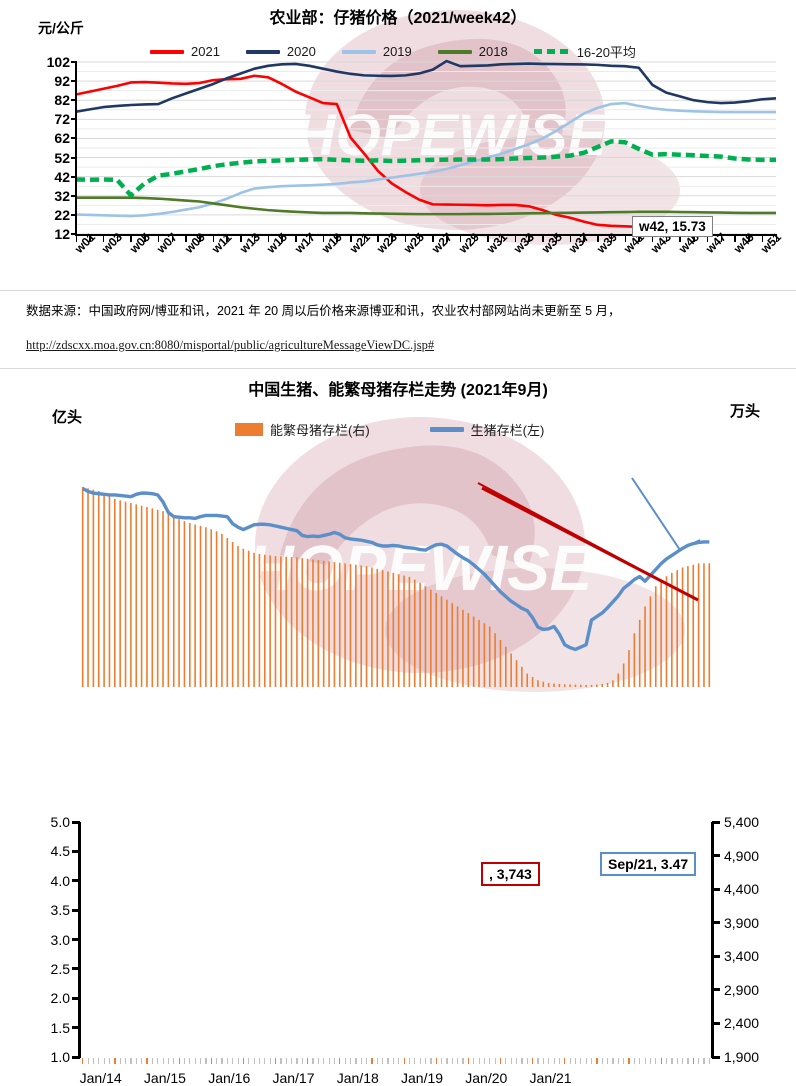  Describe the element at coordinates (486, 429) in the screenshot. I see `legend-item-hog: 生猪存栏(左)` at that location.